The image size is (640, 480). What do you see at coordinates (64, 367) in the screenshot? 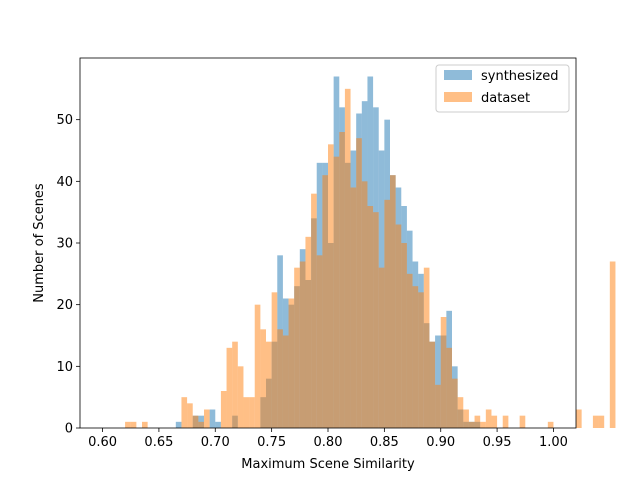
I see `y-tick-label: 10` at bounding box center [64, 367].